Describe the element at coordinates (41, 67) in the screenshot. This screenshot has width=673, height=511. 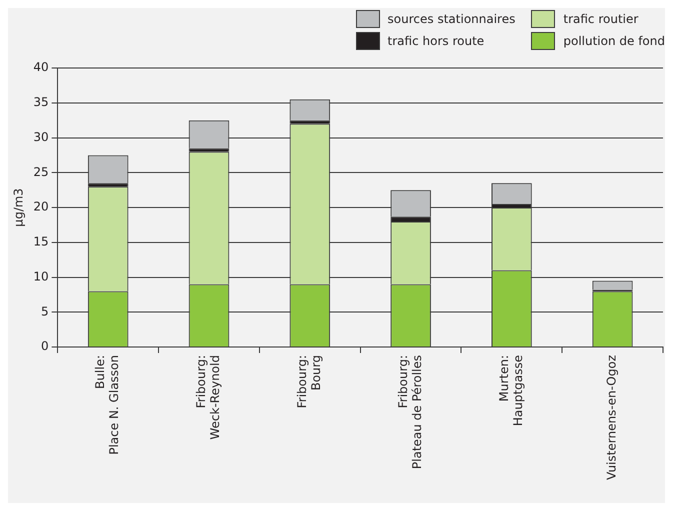
I see `y-tick-label: 40` at that location.